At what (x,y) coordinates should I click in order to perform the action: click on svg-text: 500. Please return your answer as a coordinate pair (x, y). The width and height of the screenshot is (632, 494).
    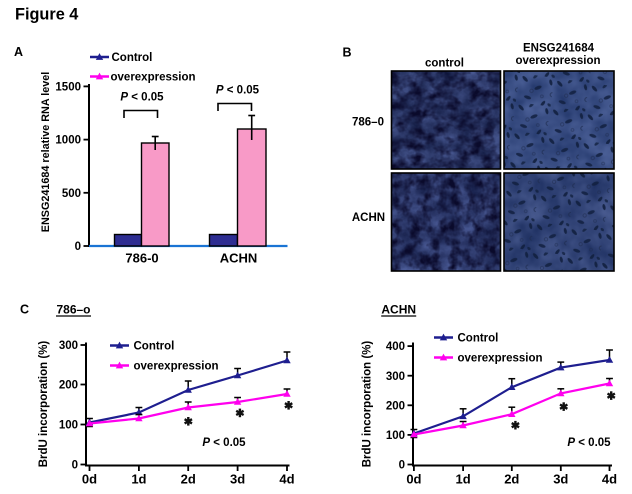
    Looking at the image, I should click on (71, 194).